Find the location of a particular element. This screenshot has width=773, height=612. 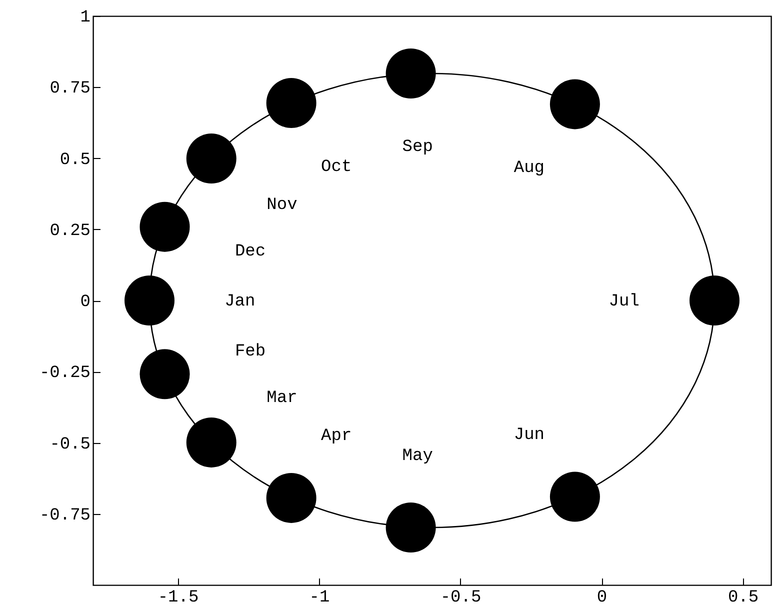

annotation: Dec is located at coordinates (250, 252).